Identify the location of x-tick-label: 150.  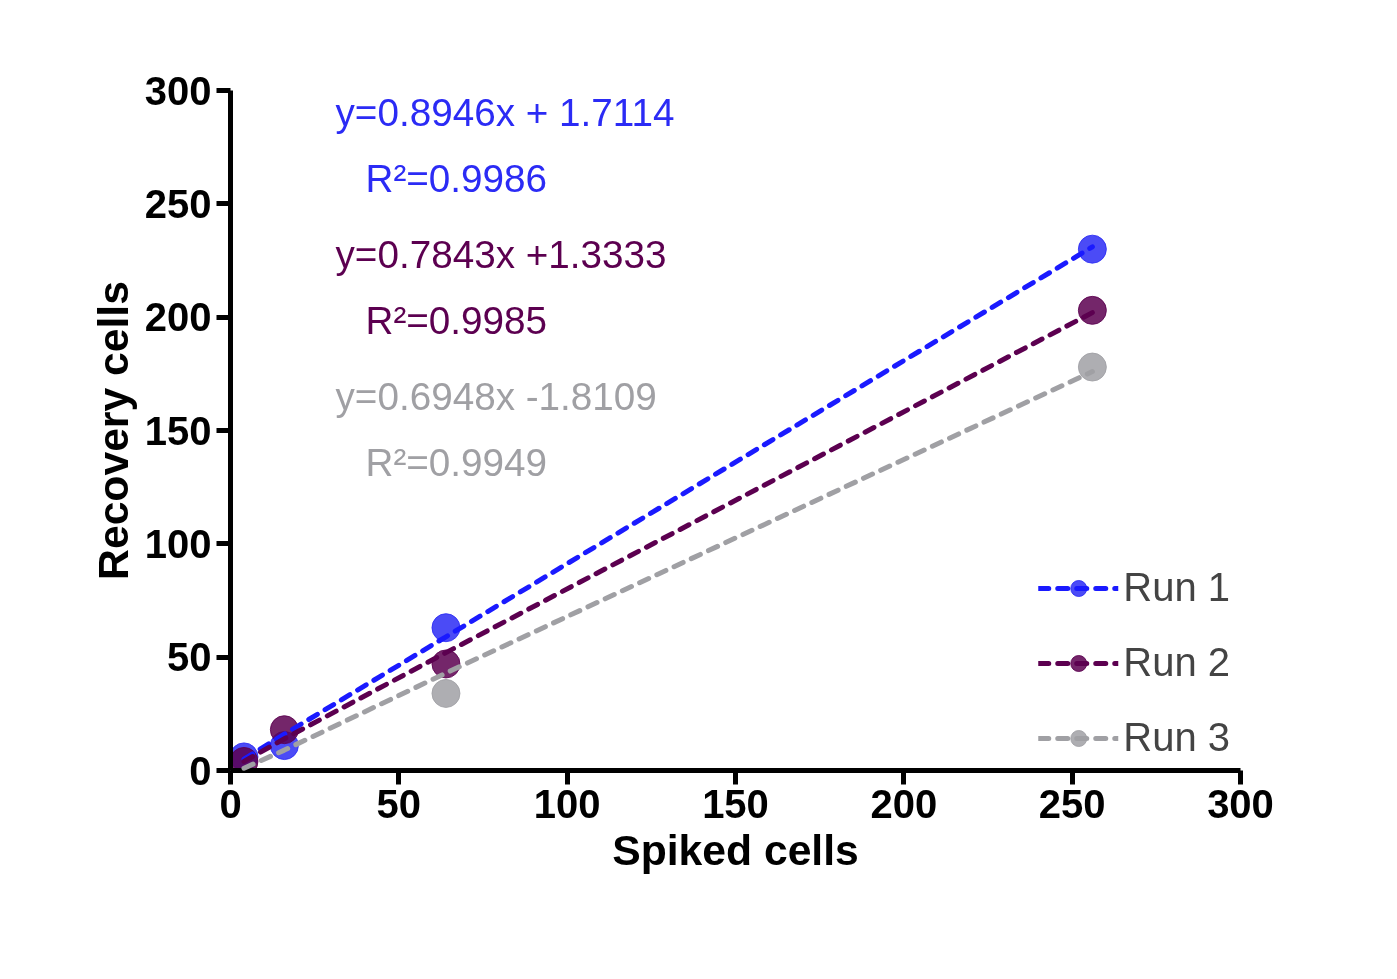
(735, 803).